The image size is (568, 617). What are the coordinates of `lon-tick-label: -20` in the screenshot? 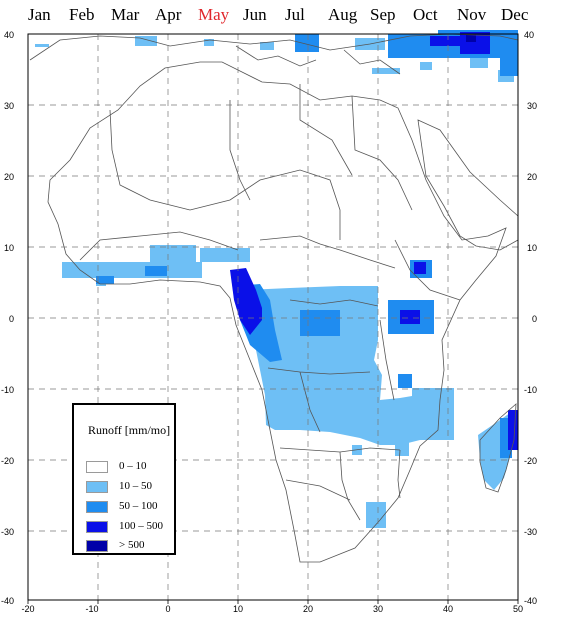 It's located at (27, 609).